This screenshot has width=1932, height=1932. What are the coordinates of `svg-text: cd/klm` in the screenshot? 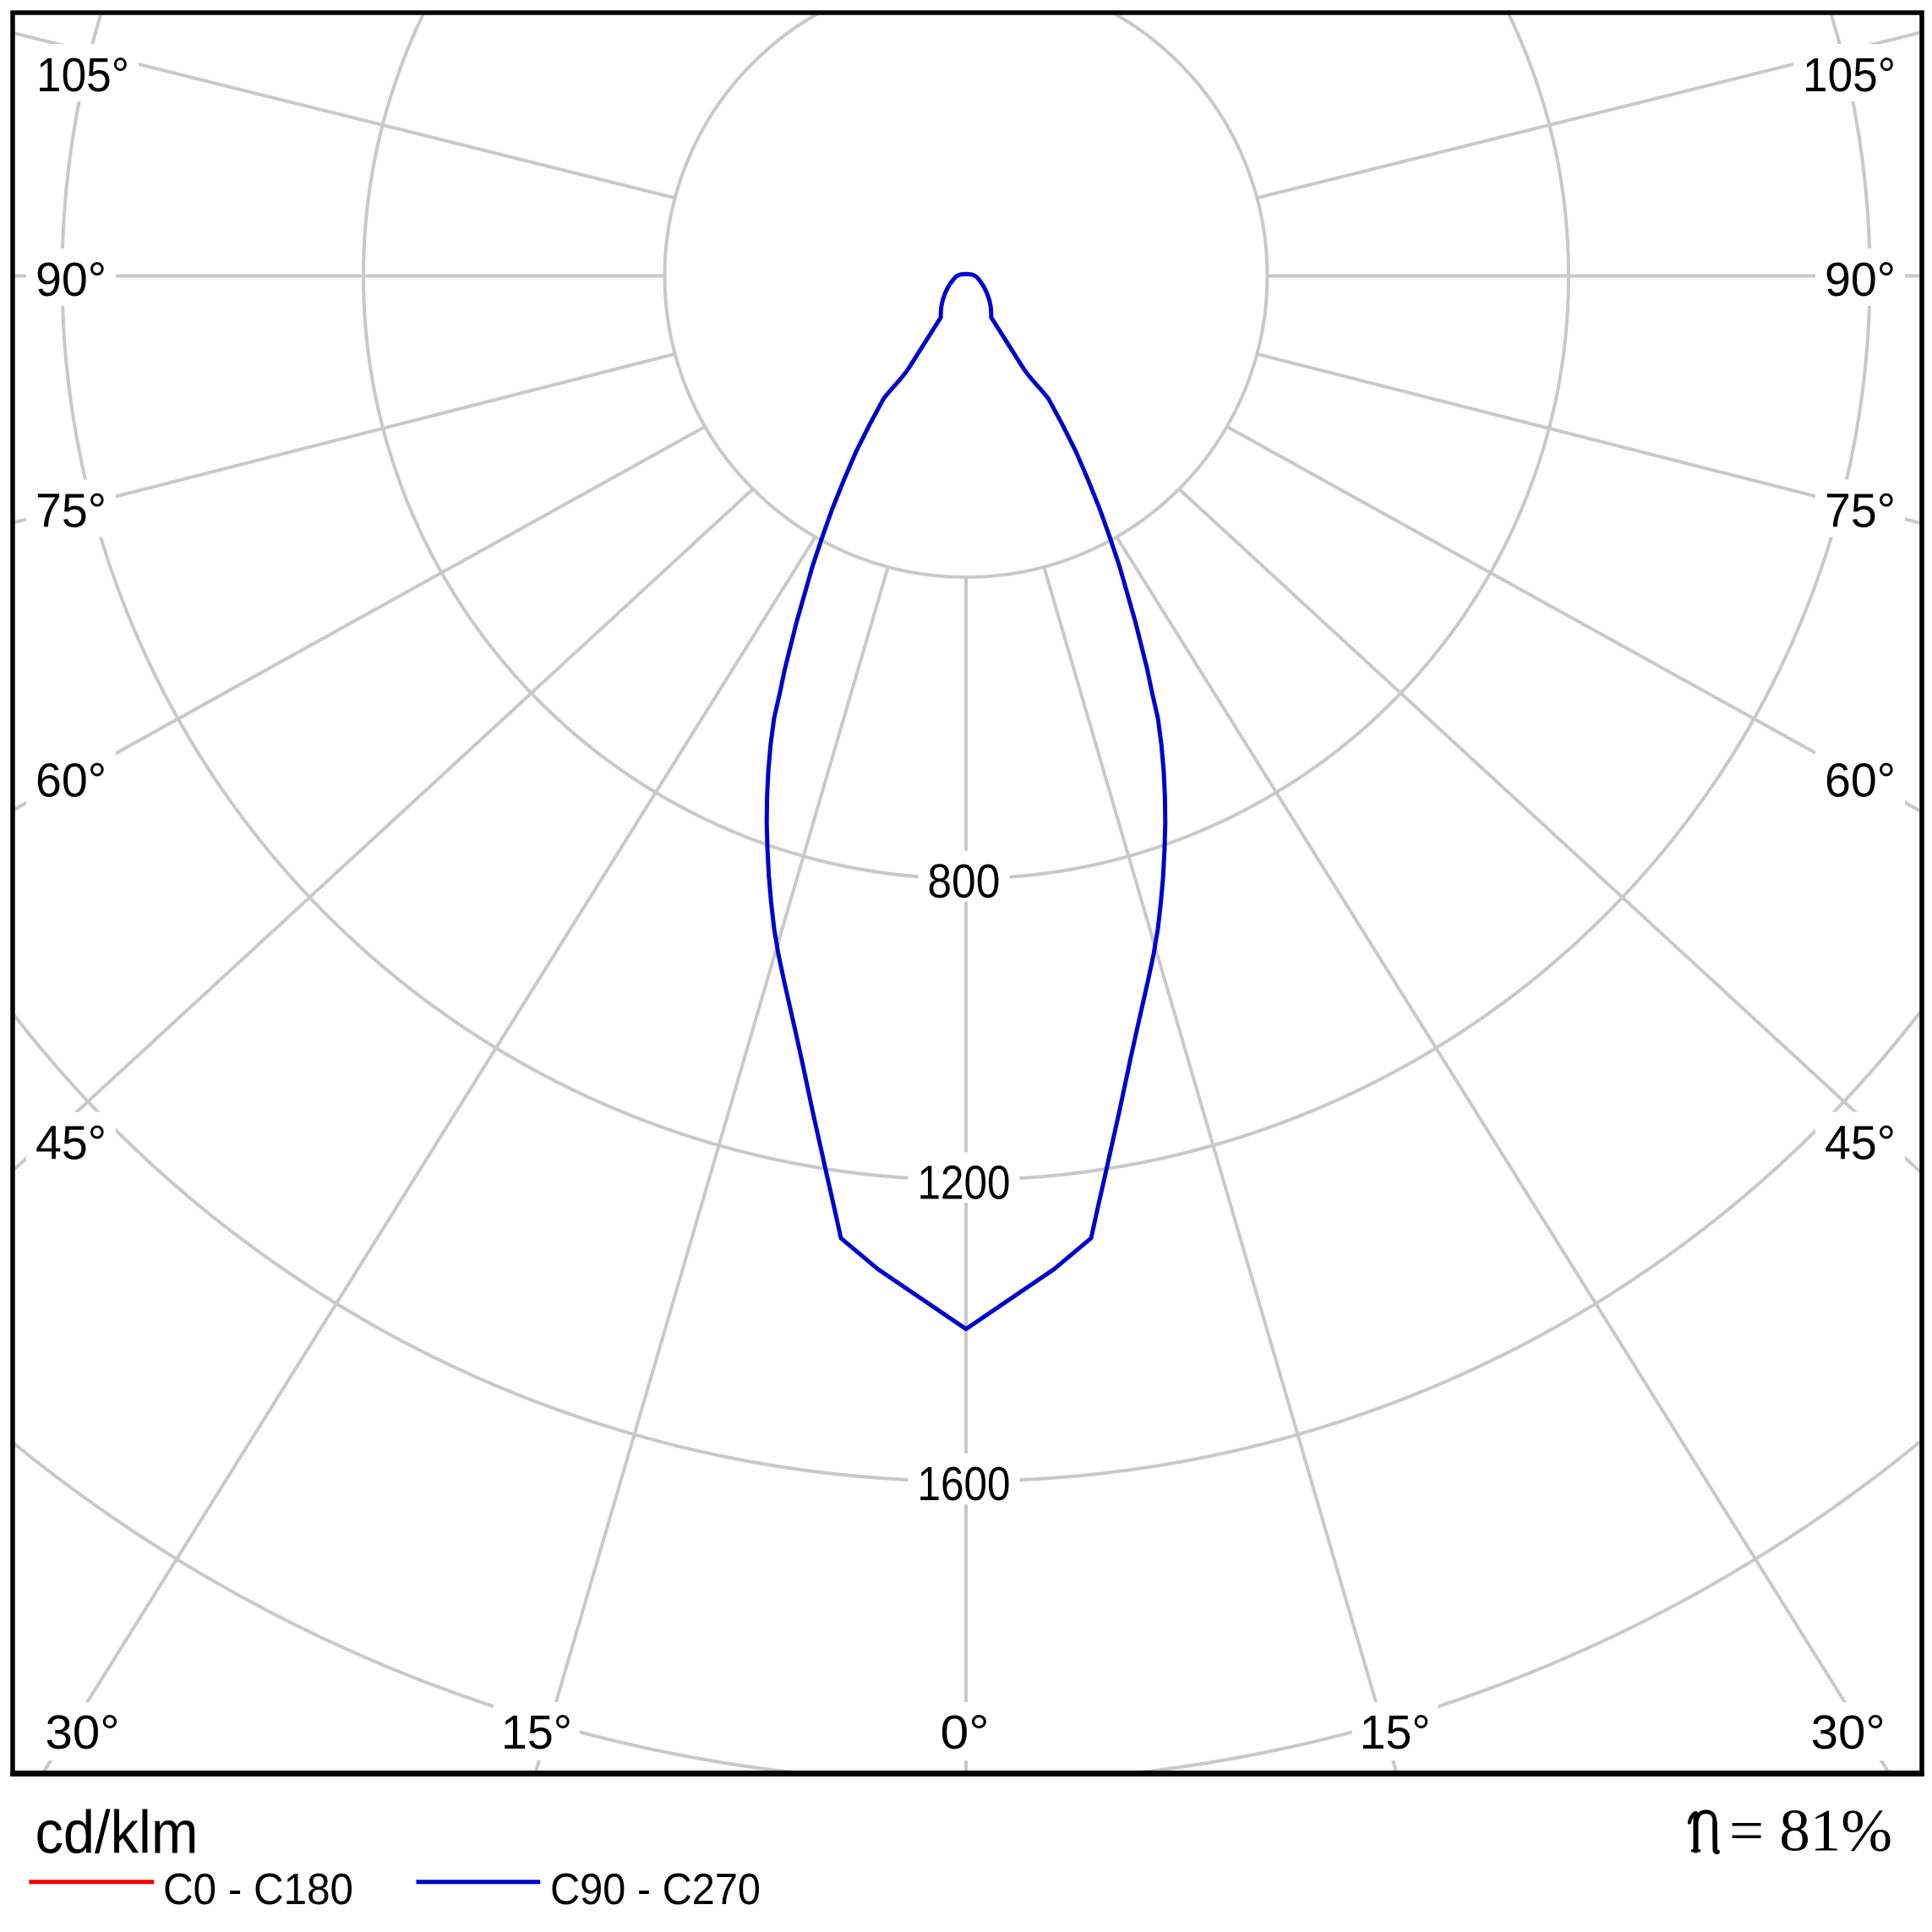 It's located at (117, 1834).